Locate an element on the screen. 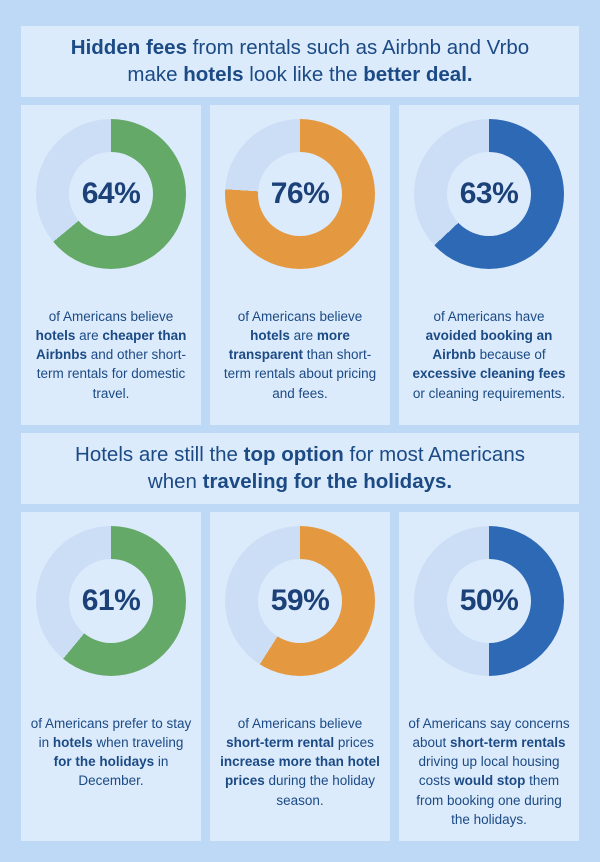 The width and height of the screenshot is (600, 862). donut-chart-63: 63% is located at coordinates (489, 193).